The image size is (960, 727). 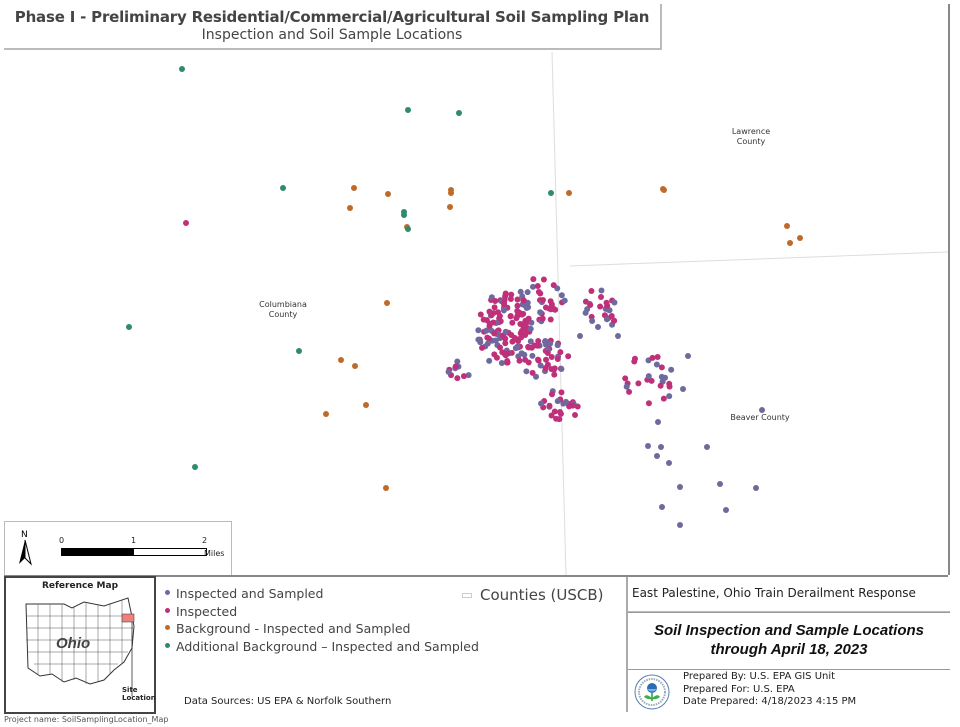 I want to click on scale-tick-0: 0, so click(x=62, y=540).